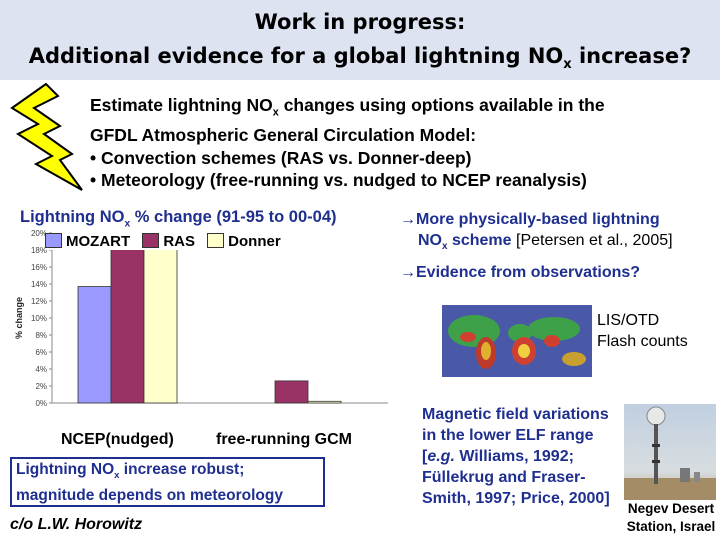 Image resolution: width=720 pixels, height=540 pixels. What do you see at coordinates (87, 241) in the screenshot?
I see `legend-item-mozart: MOZART` at bounding box center [87, 241].